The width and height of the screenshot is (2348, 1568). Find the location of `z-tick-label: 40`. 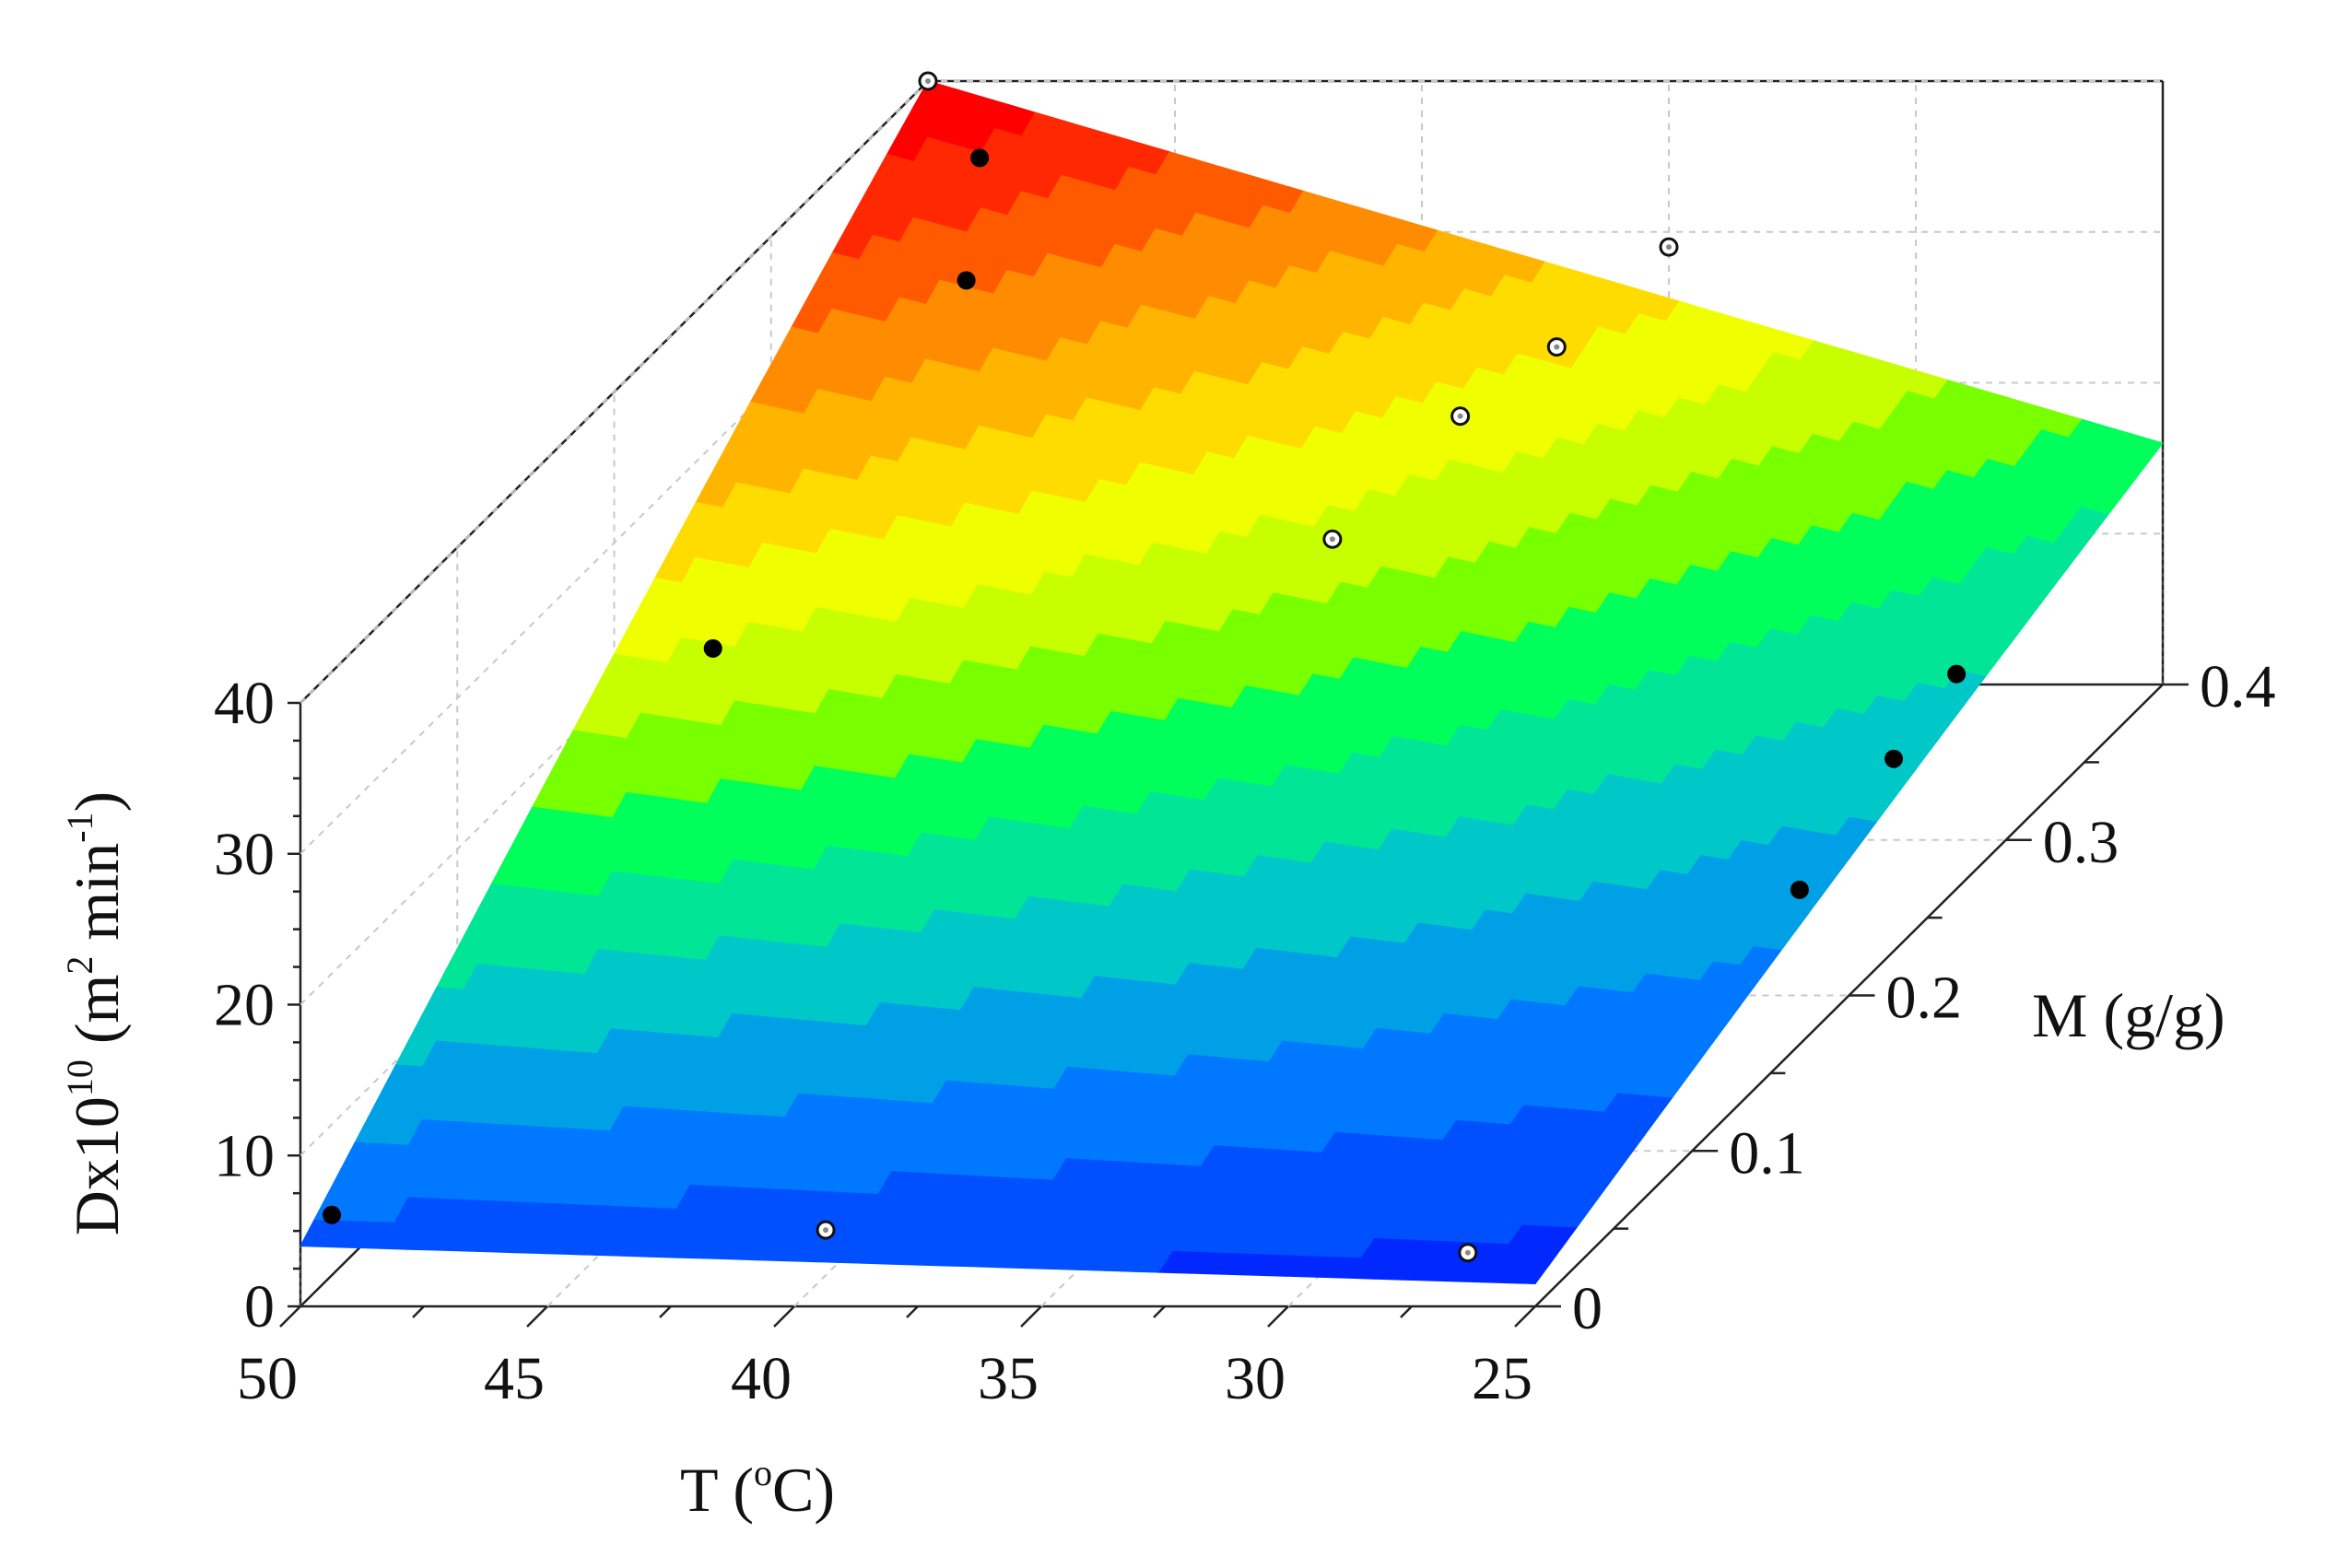

z-tick-label: 40 is located at coordinates (244, 703).